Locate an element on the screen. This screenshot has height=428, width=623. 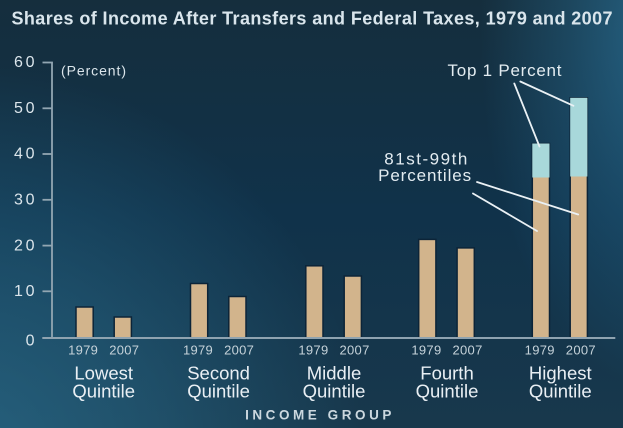
svg-text: Second is located at coordinates (218, 373).